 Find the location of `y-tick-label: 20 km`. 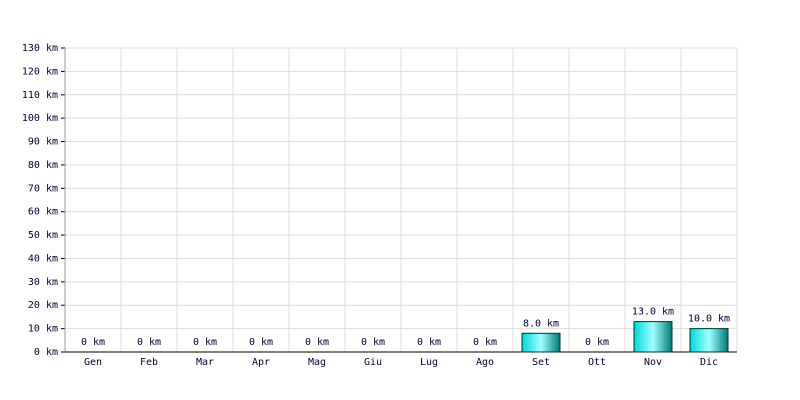

y-tick-label: 20 km is located at coordinates (43, 305).